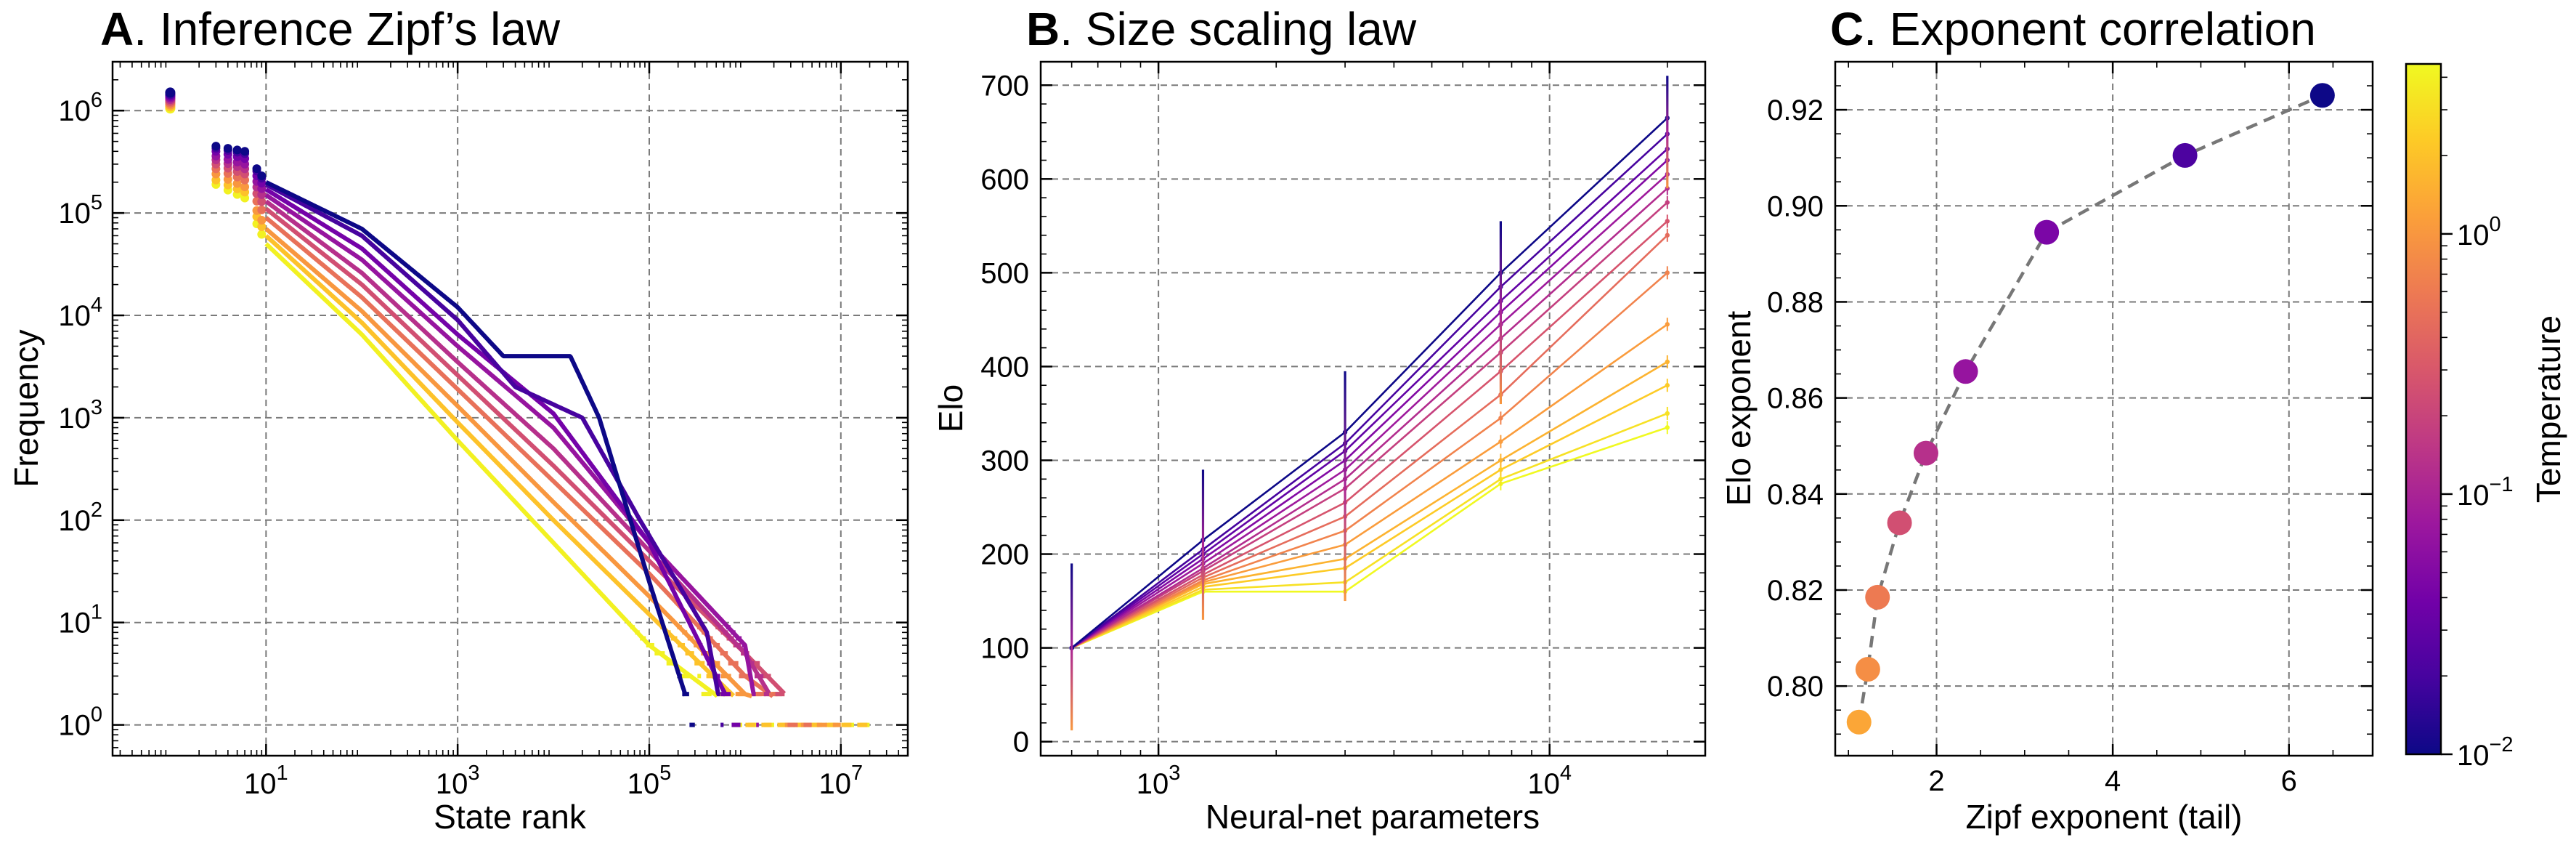  What do you see at coordinates (2479, 232) in the screenshot?
I see `colorbar-tick-label: 10⁰` at bounding box center [2479, 232].